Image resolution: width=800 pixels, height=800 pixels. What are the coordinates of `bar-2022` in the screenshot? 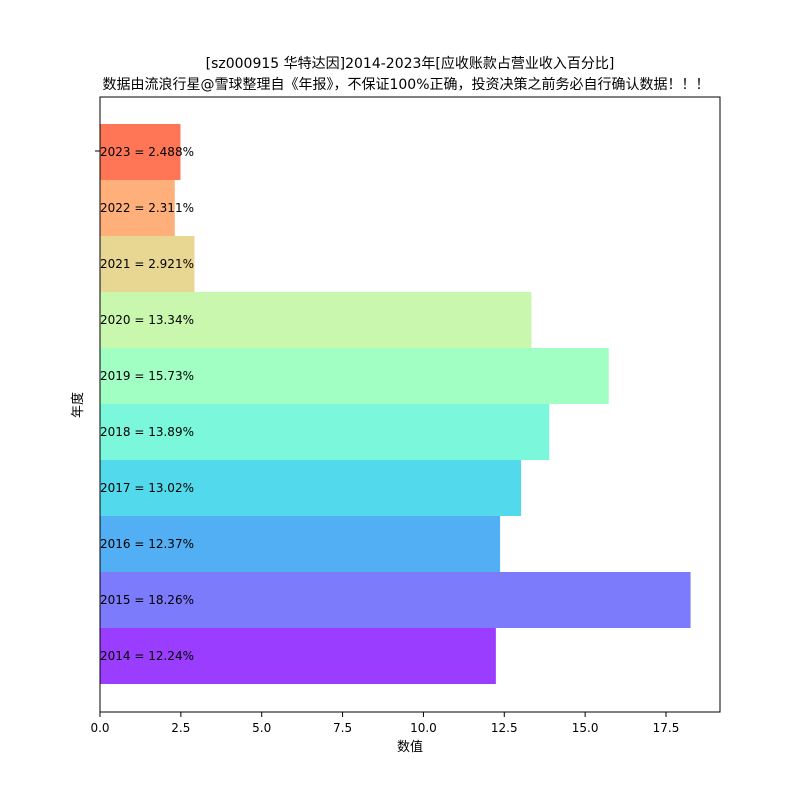 It's located at (137, 208).